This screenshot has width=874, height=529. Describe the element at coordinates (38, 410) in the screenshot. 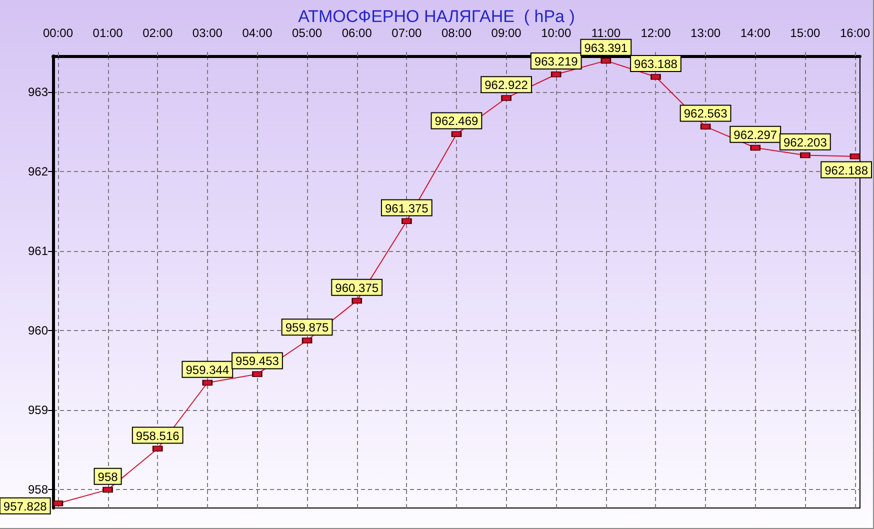

I see `y-tick-label: 959` at that location.